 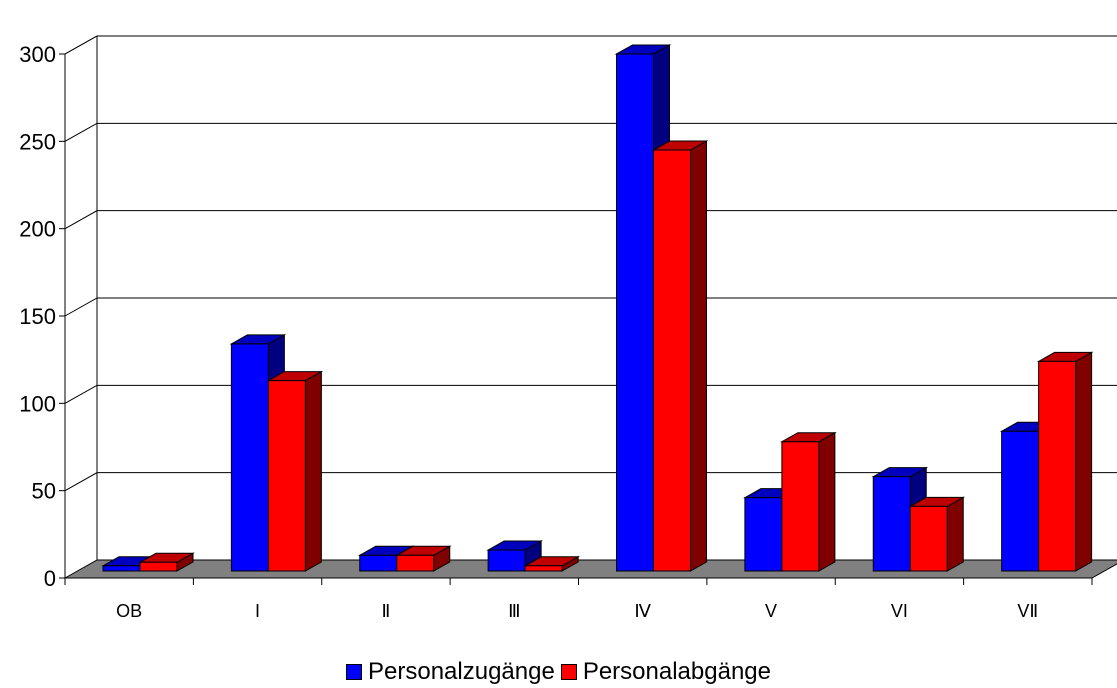 I want to click on legend-item-series-1: Personalabgänge, so click(x=665, y=672).